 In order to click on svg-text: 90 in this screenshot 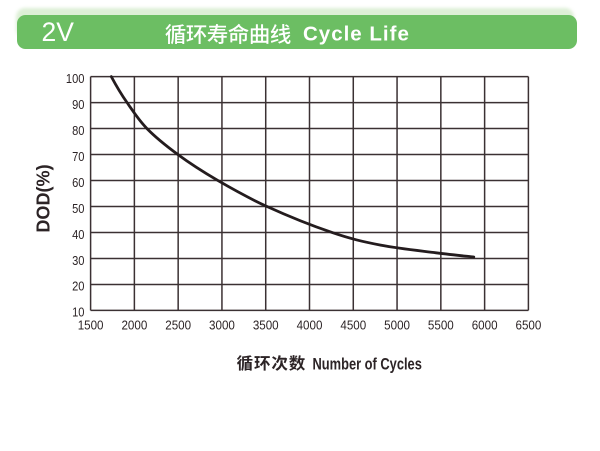, I will do `click(78, 104)`.